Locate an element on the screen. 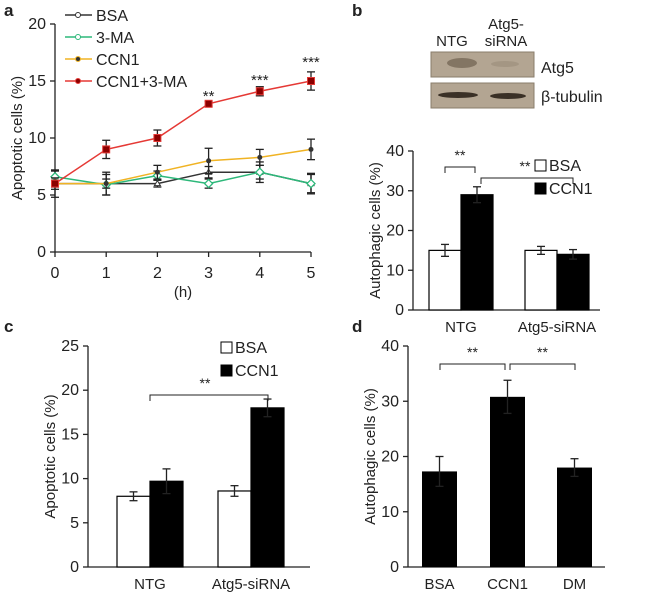 The image size is (650, 601). x-tick-label: Atg5-siRNA is located at coordinates (251, 584).